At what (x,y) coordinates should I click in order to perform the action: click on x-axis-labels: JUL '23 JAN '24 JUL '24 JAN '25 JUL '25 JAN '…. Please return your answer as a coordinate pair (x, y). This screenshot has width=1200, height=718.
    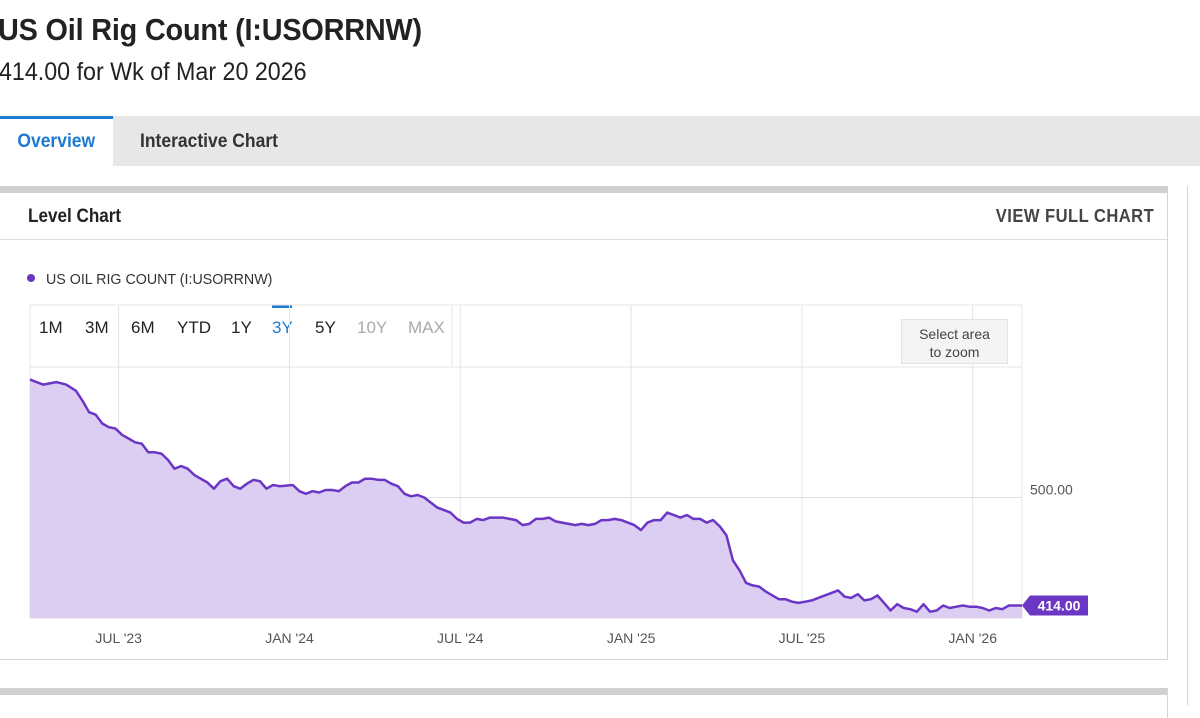
    Looking at the image, I should click on (546, 638).